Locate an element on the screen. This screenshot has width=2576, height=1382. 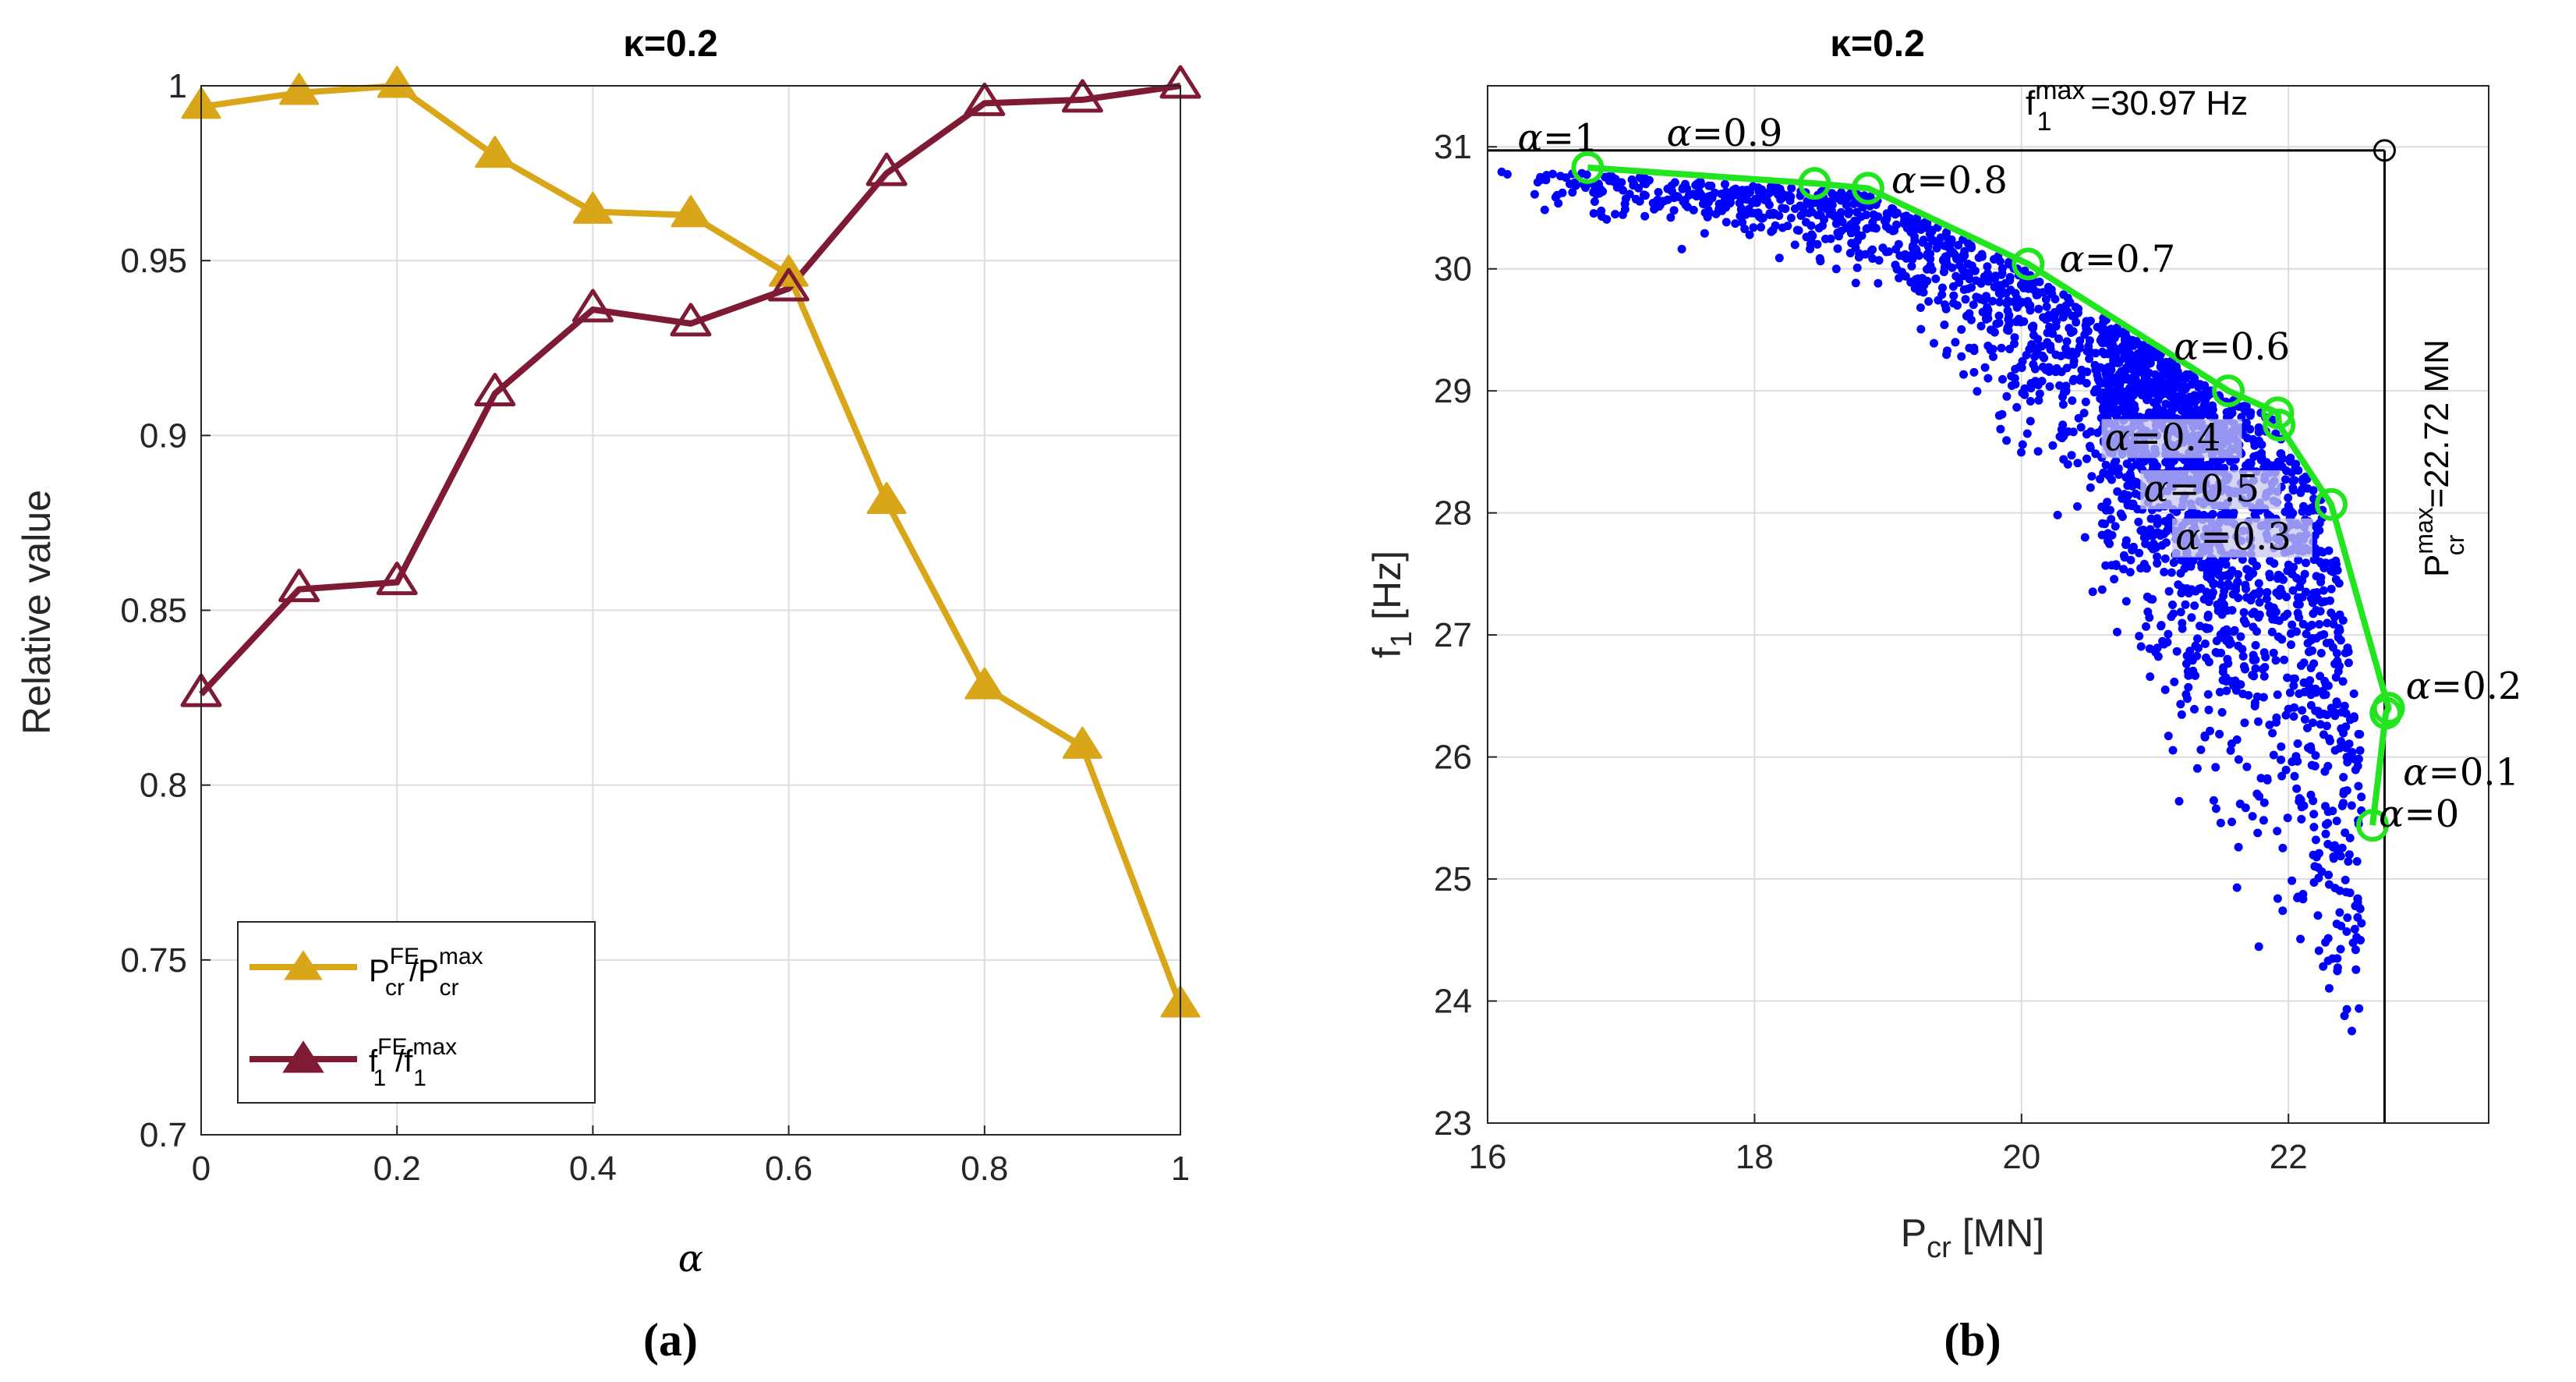
a-x-tick-label: 0.4 is located at coordinates (593, 1169).